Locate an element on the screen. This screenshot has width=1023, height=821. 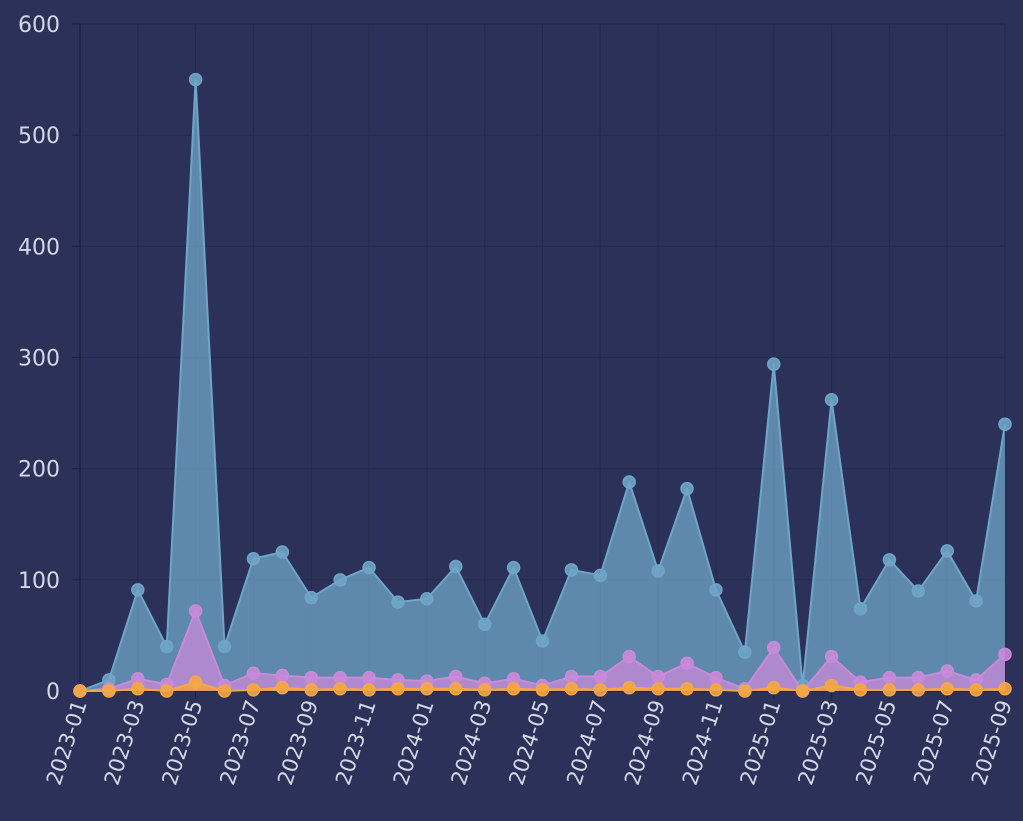
y-tick-label: 500 is located at coordinates (39, 136).